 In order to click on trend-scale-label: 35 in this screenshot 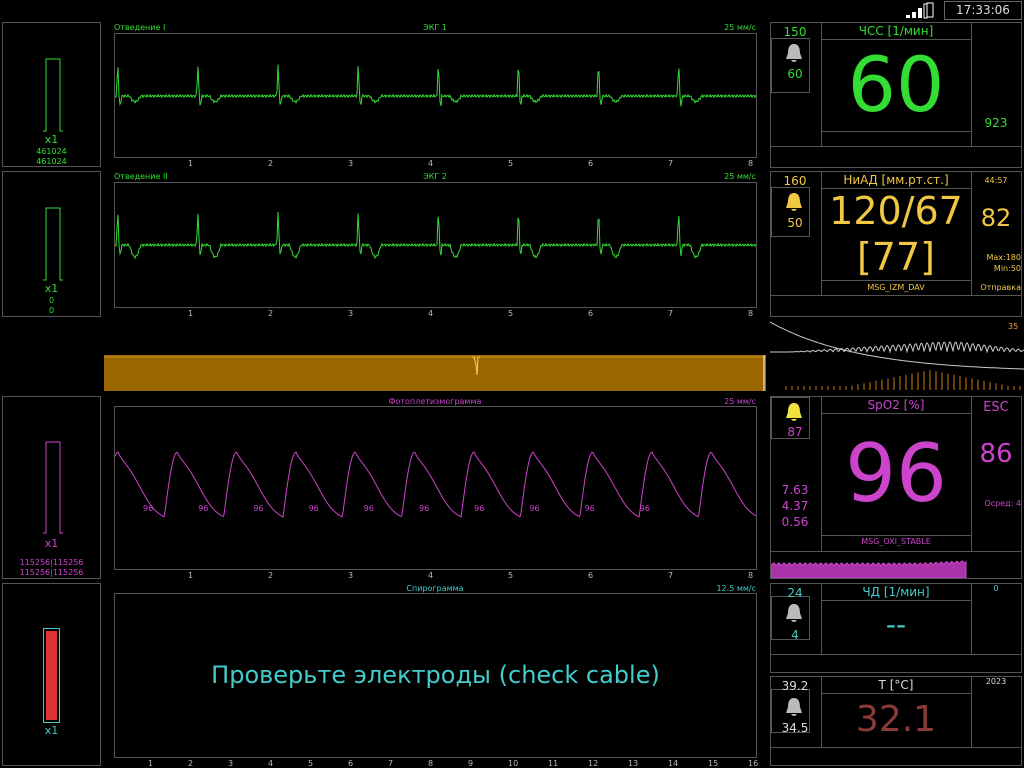, I will do `click(1013, 326)`.